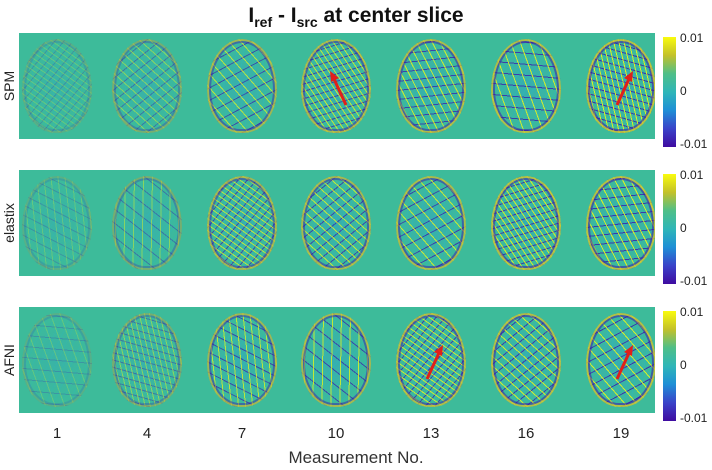 Image resolution: width=712 pixels, height=470 pixels. I want to click on figure-title: Iref - Isrc at center slice, so click(356, 17).